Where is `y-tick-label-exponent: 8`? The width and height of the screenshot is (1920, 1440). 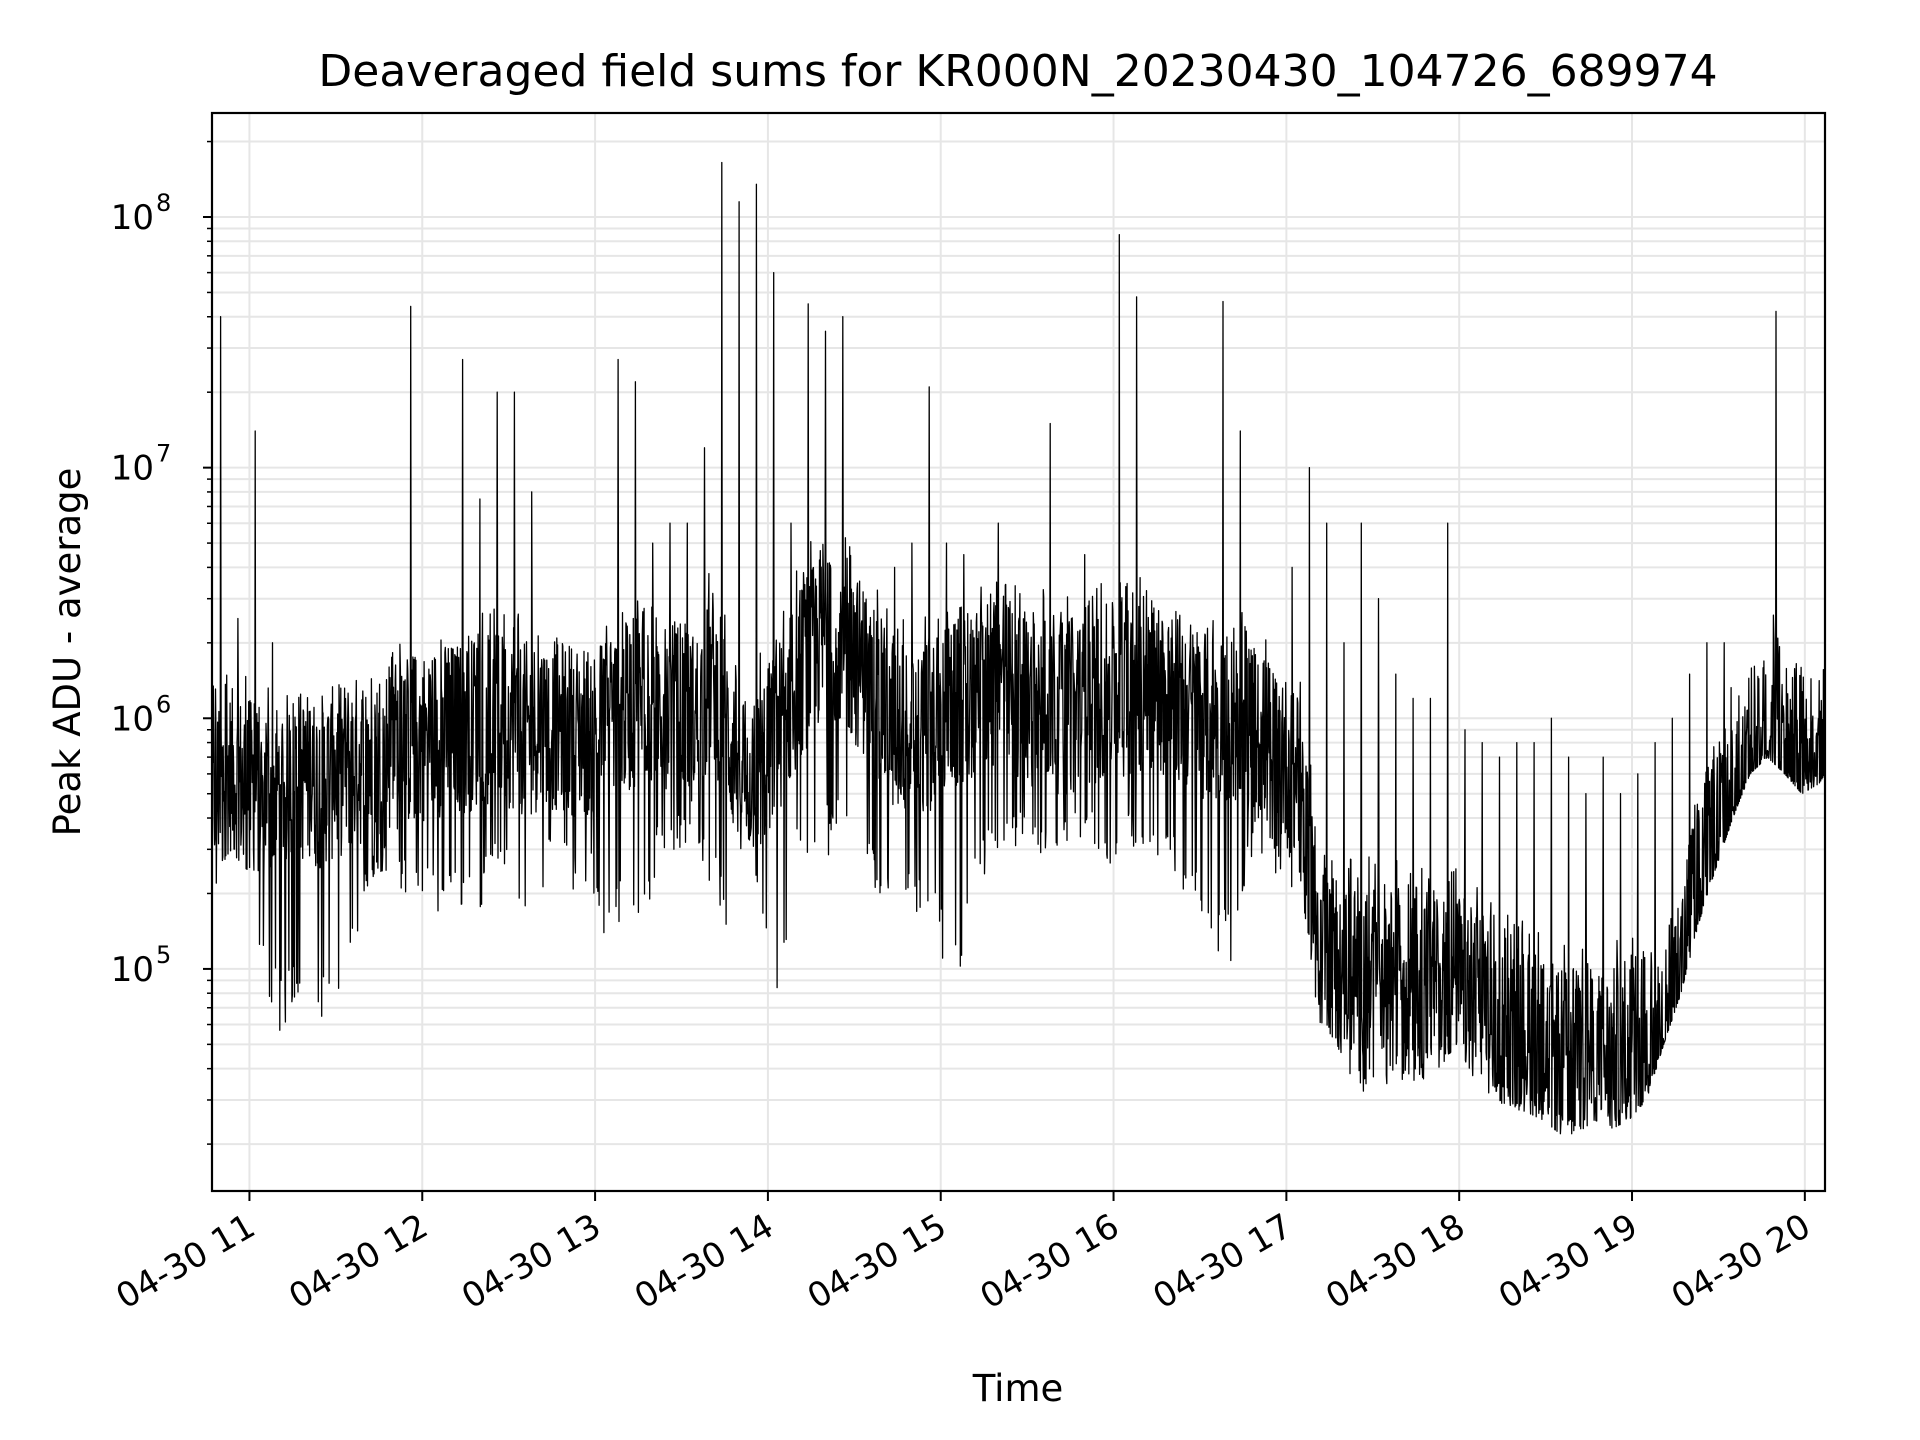 y-tick-label-exponent: 8 is located at coordinates (163, 203).